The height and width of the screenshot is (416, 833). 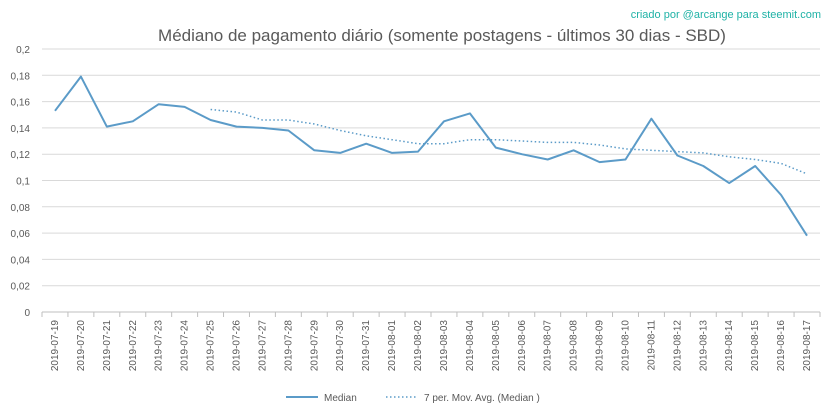 I want to click on x-tick-label: 2019-07-22, so click(x=133, y=346).